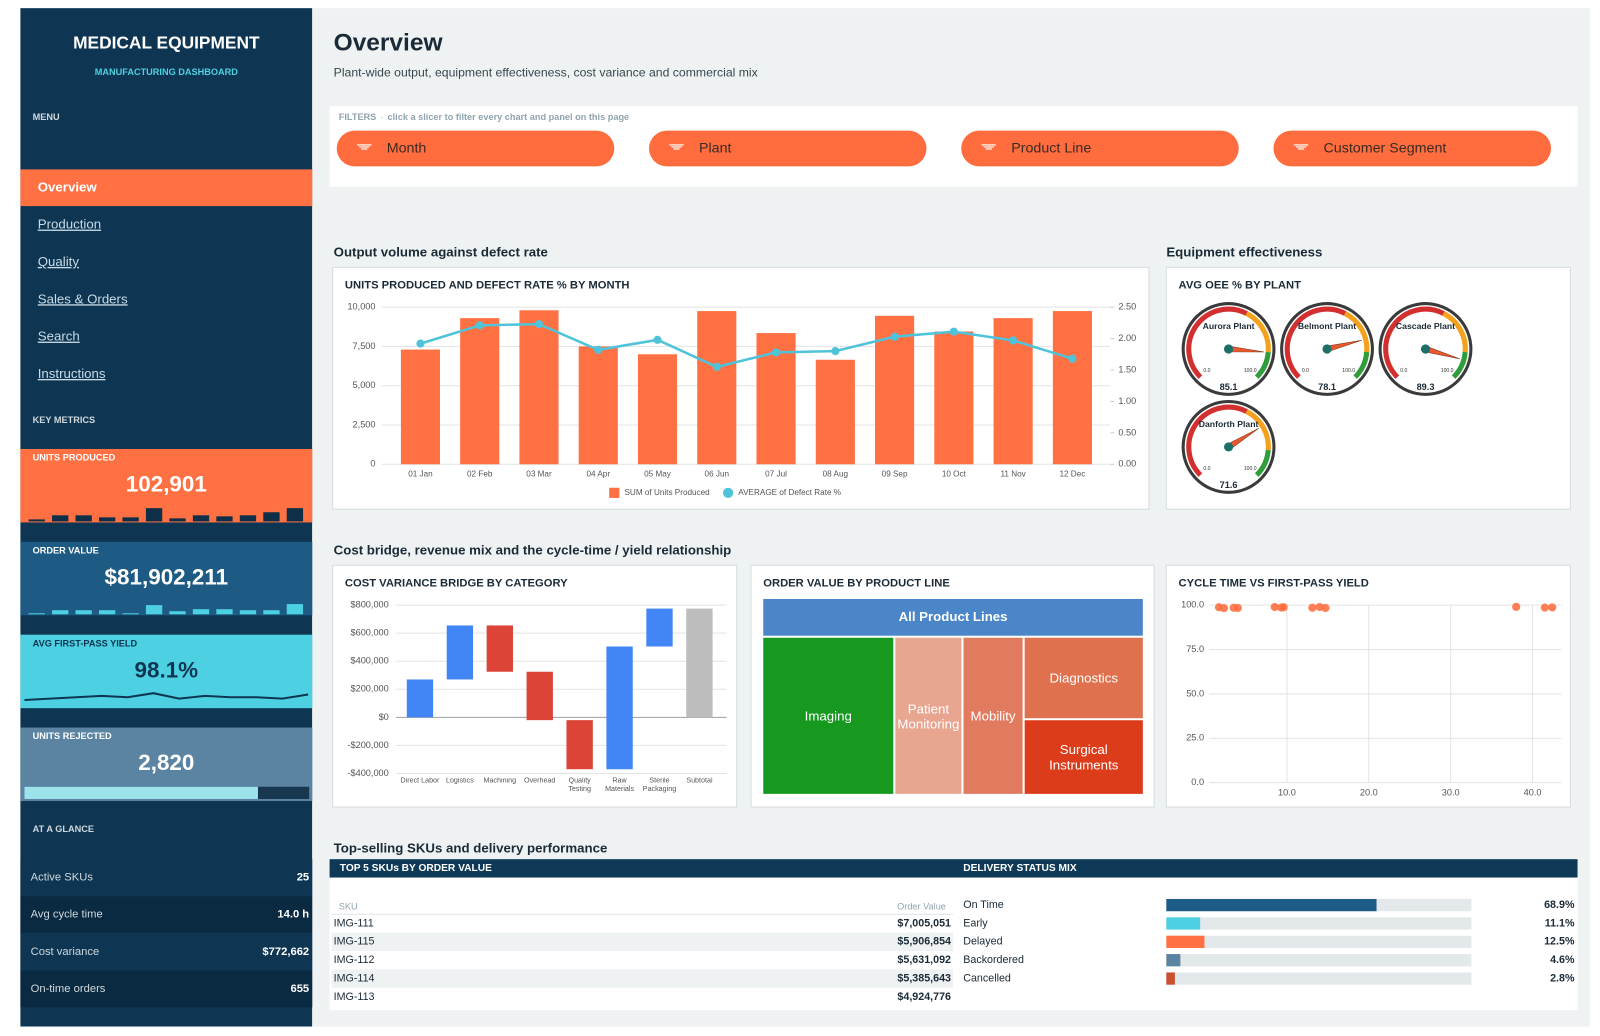 Image resolution: width=1600 pixels, height=1036 pixels. I want to click on slicer-label: Product Line, so click(1051, 149).